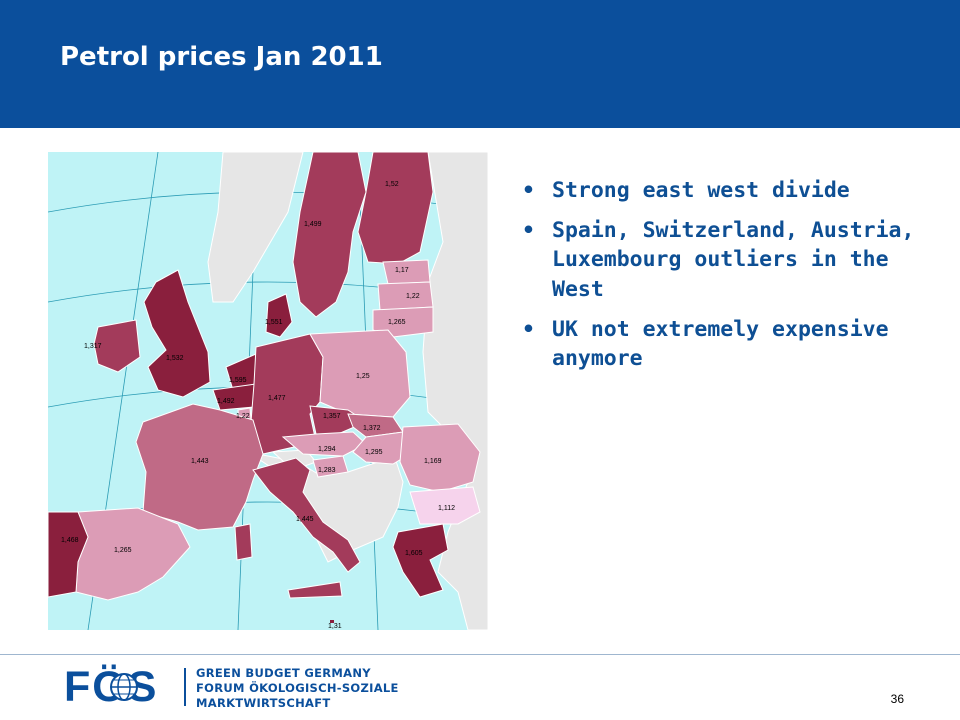  I want to click on label-luxembourg: 1,22, so click(243, 416).